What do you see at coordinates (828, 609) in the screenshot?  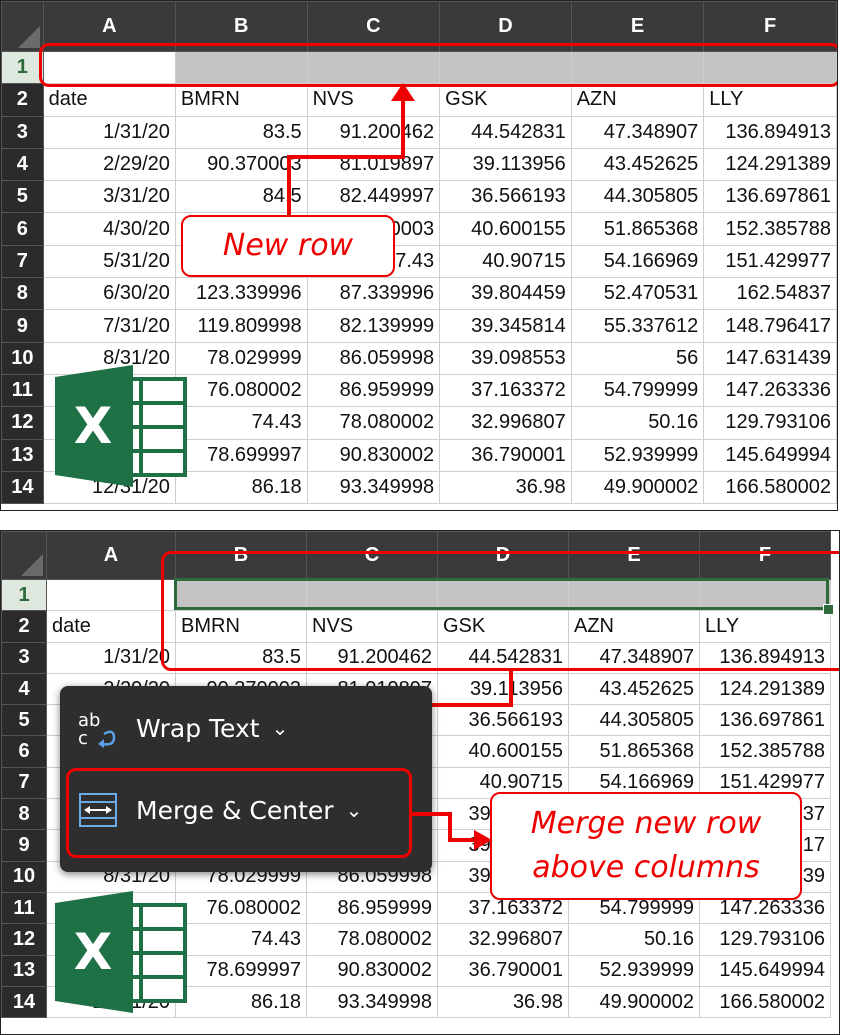 I see `fill-handle` at bounding box center [828, 609].